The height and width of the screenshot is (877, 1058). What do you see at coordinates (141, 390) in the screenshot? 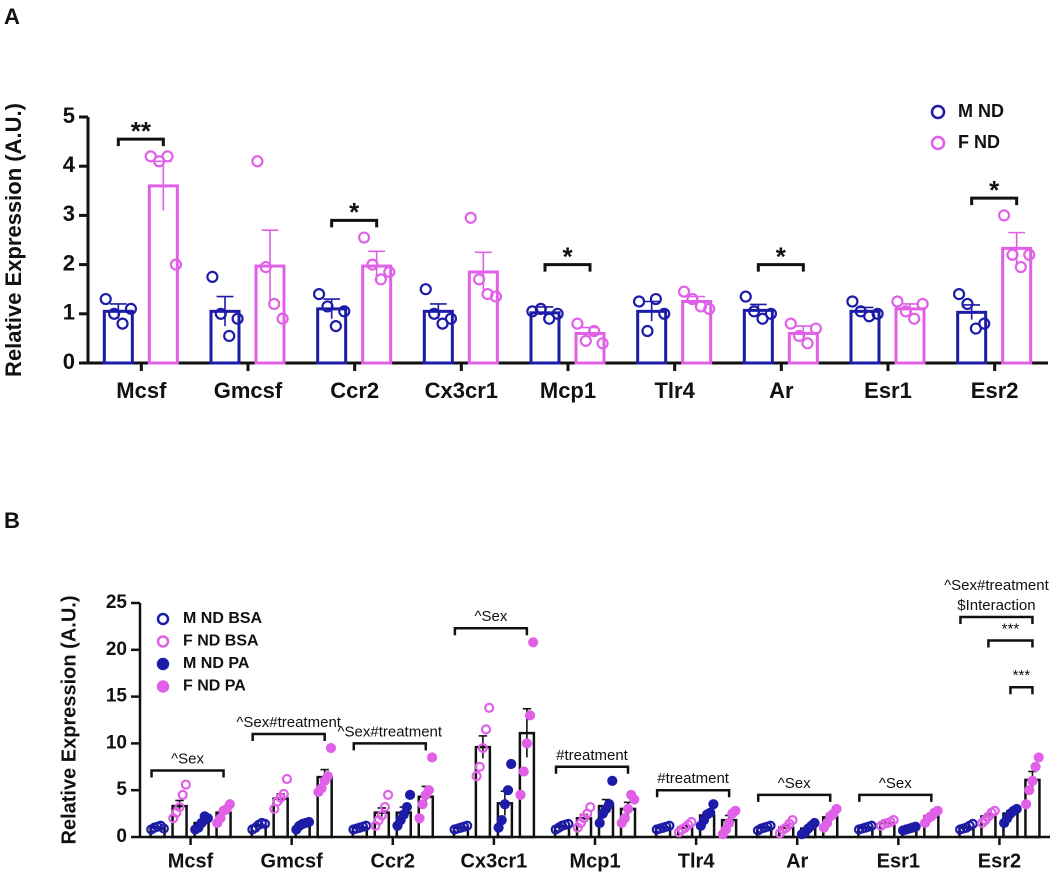
I see `x-tick-label: Mcsf` at bounding box center [141, 390].